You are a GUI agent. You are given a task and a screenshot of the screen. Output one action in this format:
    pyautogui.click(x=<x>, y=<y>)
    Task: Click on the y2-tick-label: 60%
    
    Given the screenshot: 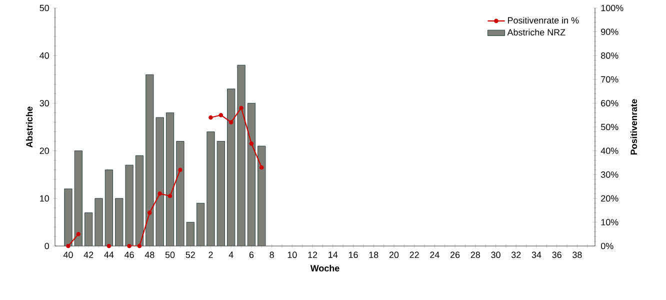 What is the action you would take?
    pyautogui.click(x=609, y=103)
    